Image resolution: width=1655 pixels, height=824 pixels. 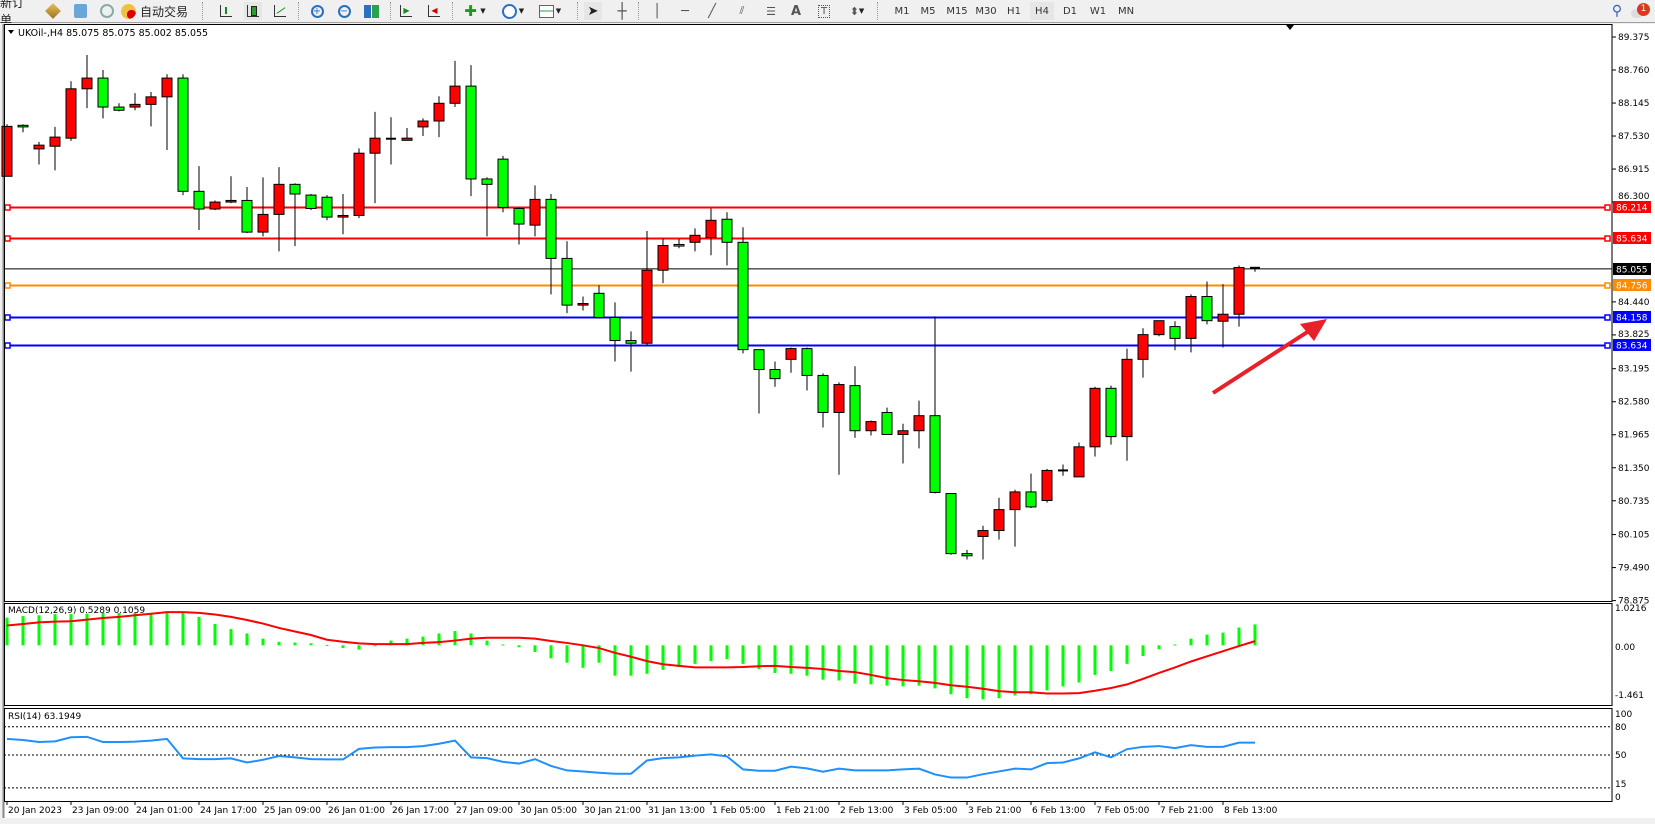 I want to click on dropdown-triangle-icon, so click(x=11, y=32).